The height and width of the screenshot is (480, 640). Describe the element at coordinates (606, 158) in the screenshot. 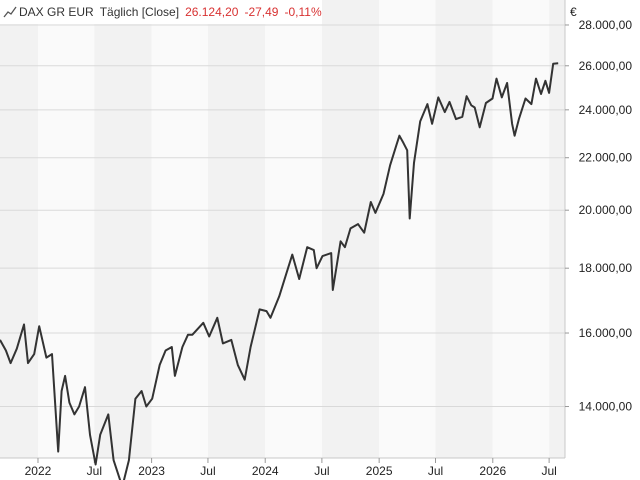

I see `y-tick-label: 22.000,00` at that location.